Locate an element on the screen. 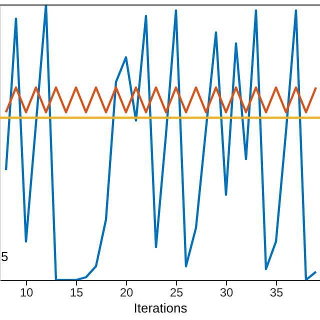 Image resolution: width=320 pixels, height=320 pixels. x-axis-title: Iterations is located at coordinates (161, 308).